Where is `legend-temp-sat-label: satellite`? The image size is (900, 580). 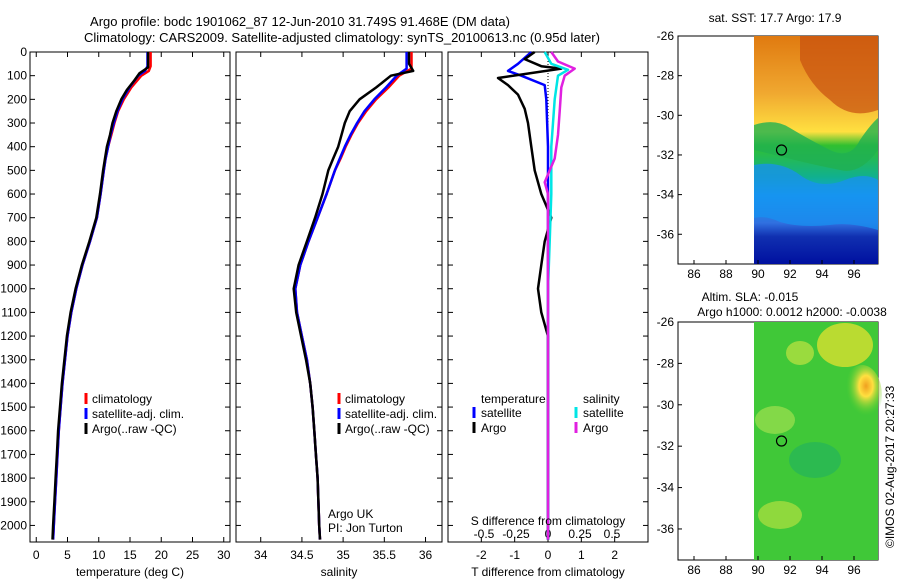 legend-temp-sat-label: satellite is located at coordinates (501, 413).